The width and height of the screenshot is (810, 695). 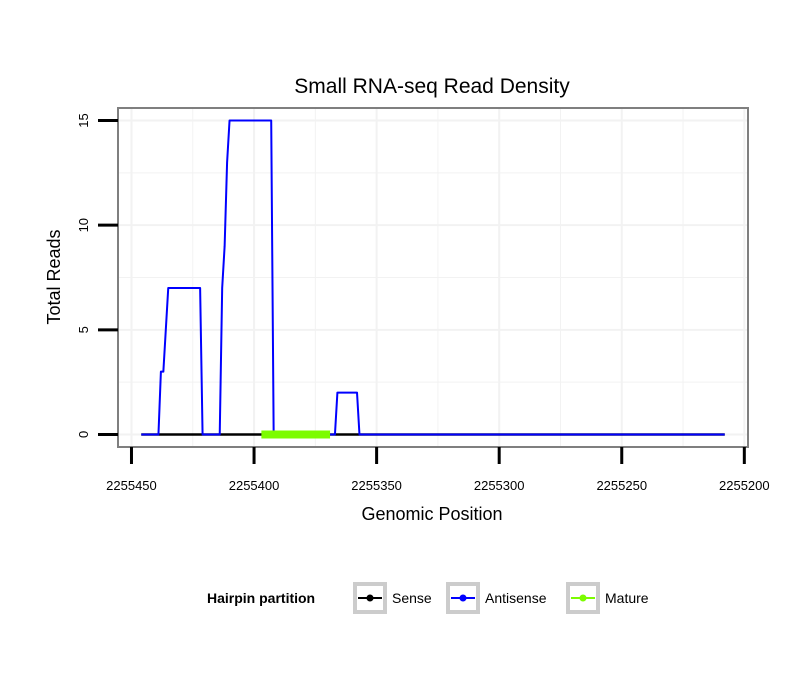 What do you see at coordinates (744, 485) in the screenshot?
I see `x-tick-label: 2255200` at bounding box center [744, 485].